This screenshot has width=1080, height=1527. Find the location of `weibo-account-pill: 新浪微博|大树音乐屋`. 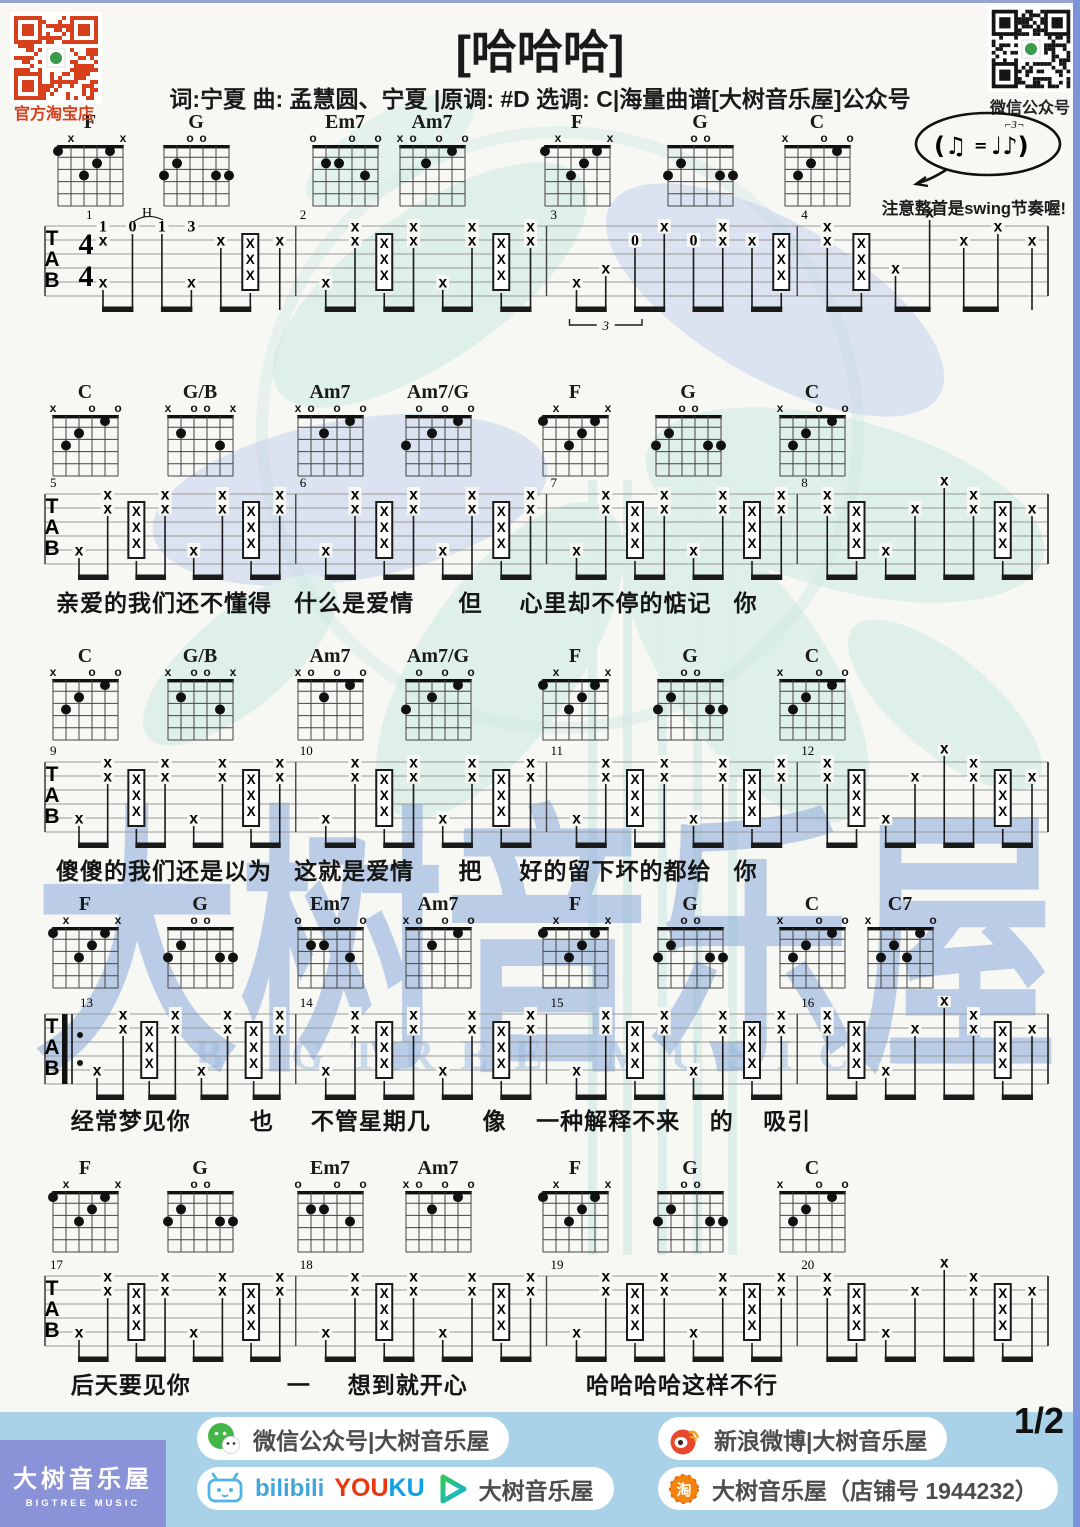

weibo-account-pill: 新浪微博|大树音乐屋 is located at coordinates (803, 1438).